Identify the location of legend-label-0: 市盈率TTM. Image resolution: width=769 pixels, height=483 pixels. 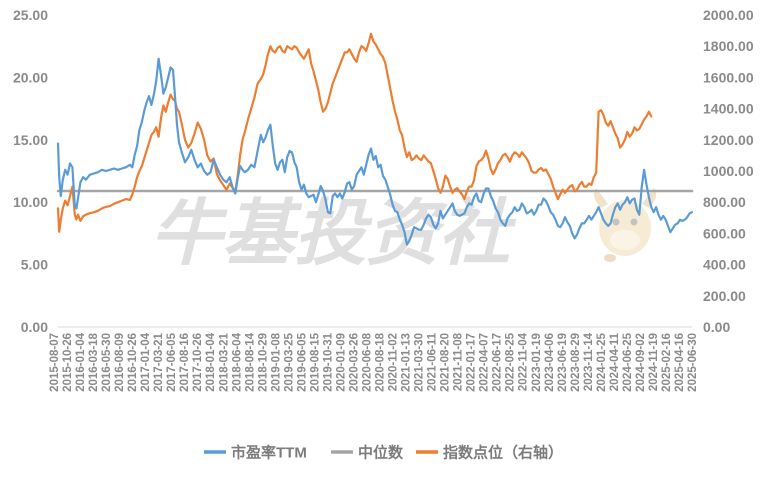
(269, 453).